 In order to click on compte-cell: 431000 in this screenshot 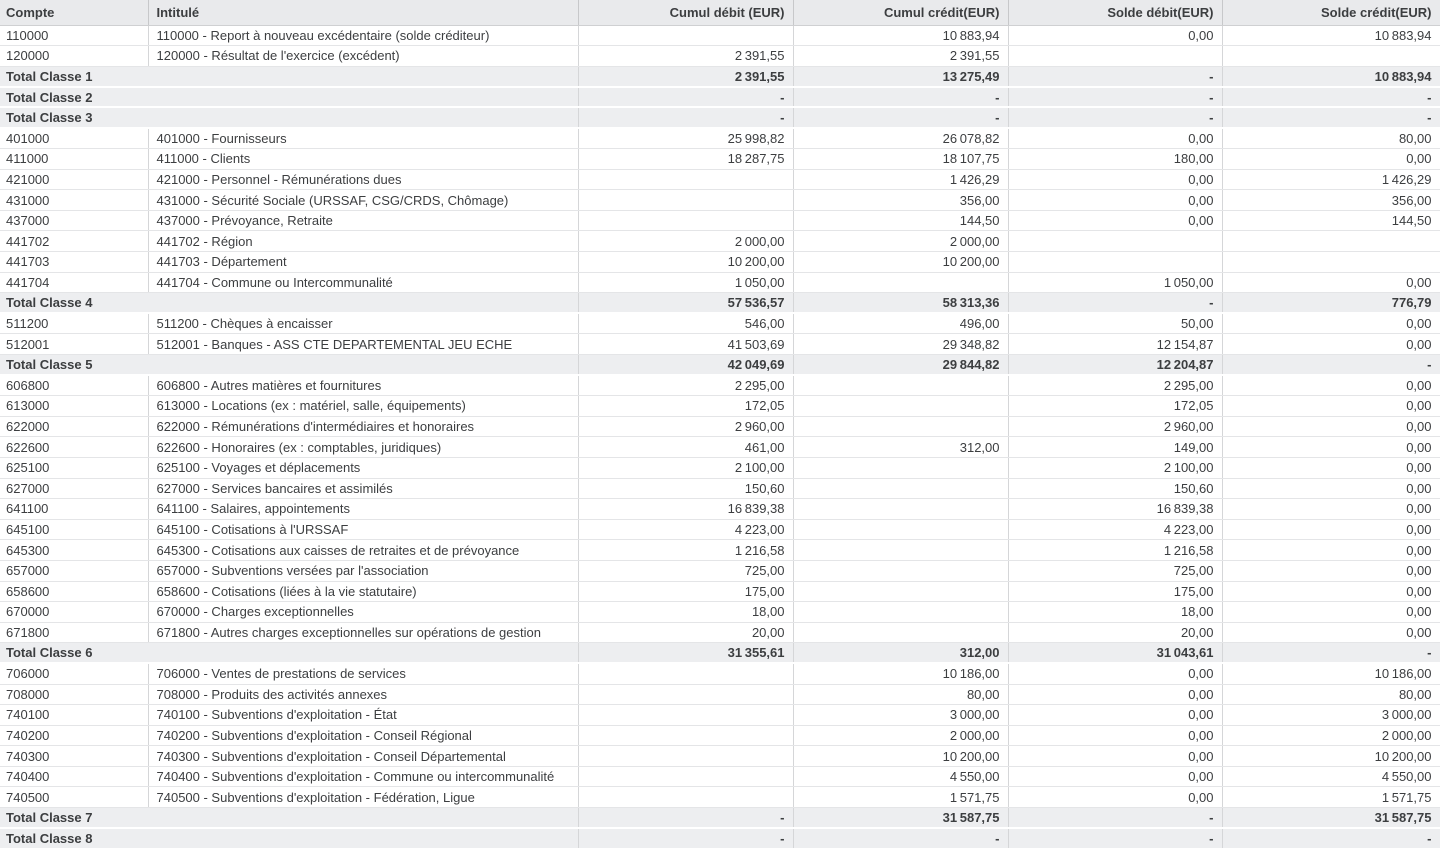, I will do `click(74, 200)`.